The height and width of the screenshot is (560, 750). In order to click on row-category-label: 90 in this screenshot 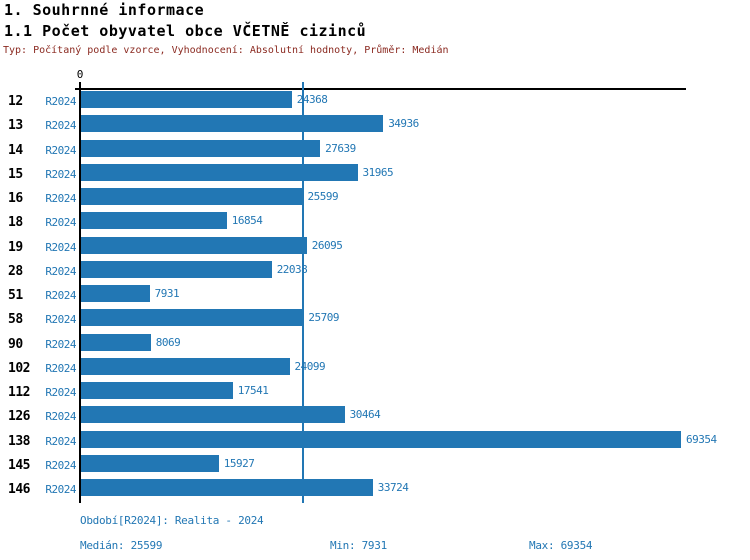, I will do `click(15, 344)`.